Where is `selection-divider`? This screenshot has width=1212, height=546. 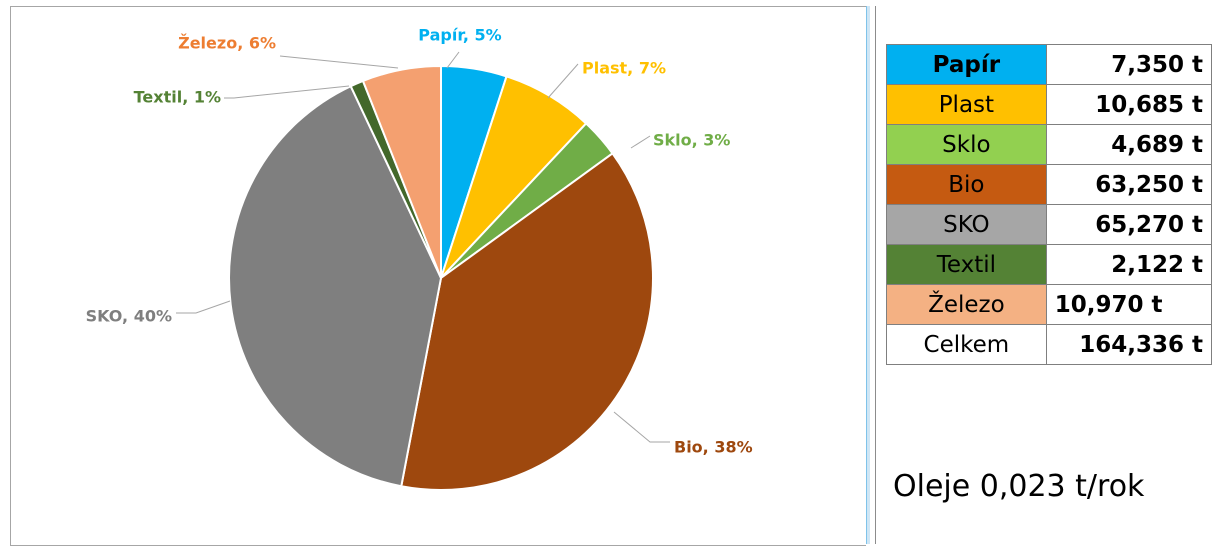
selection-divider is located at coordinates (868, 275).